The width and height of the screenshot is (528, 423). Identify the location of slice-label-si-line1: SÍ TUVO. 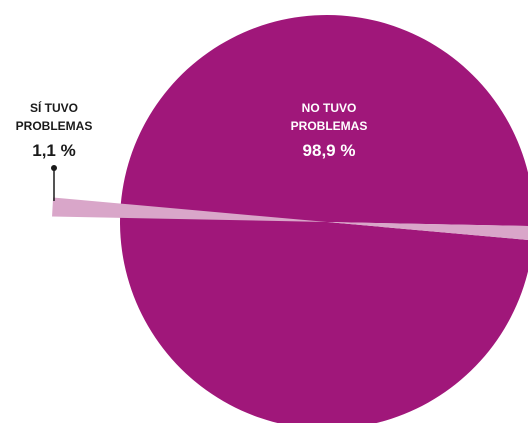
(54, 107).